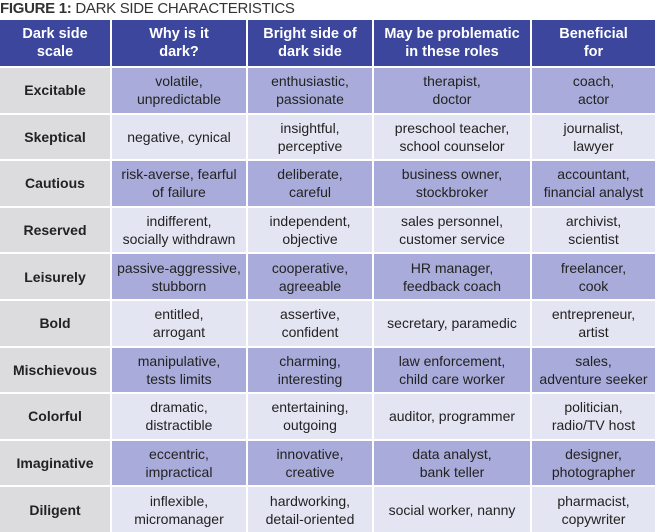  Describe the element at coordinates (179, 285) in the screenshot. I see `cell-line: stubborn` at that location.